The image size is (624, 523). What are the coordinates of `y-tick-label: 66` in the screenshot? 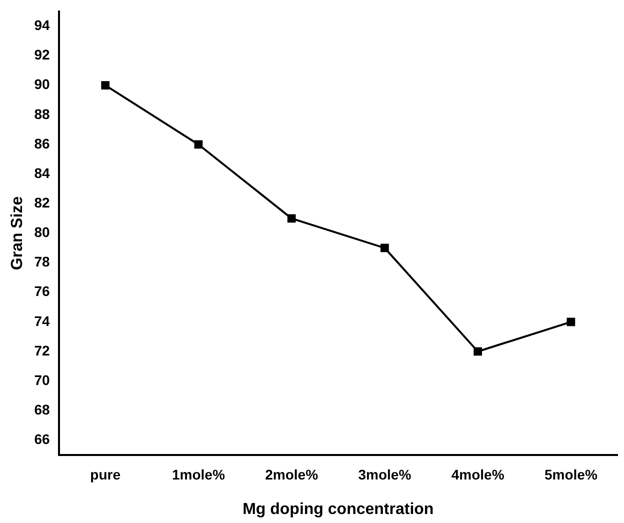 It's located at (42, 439).